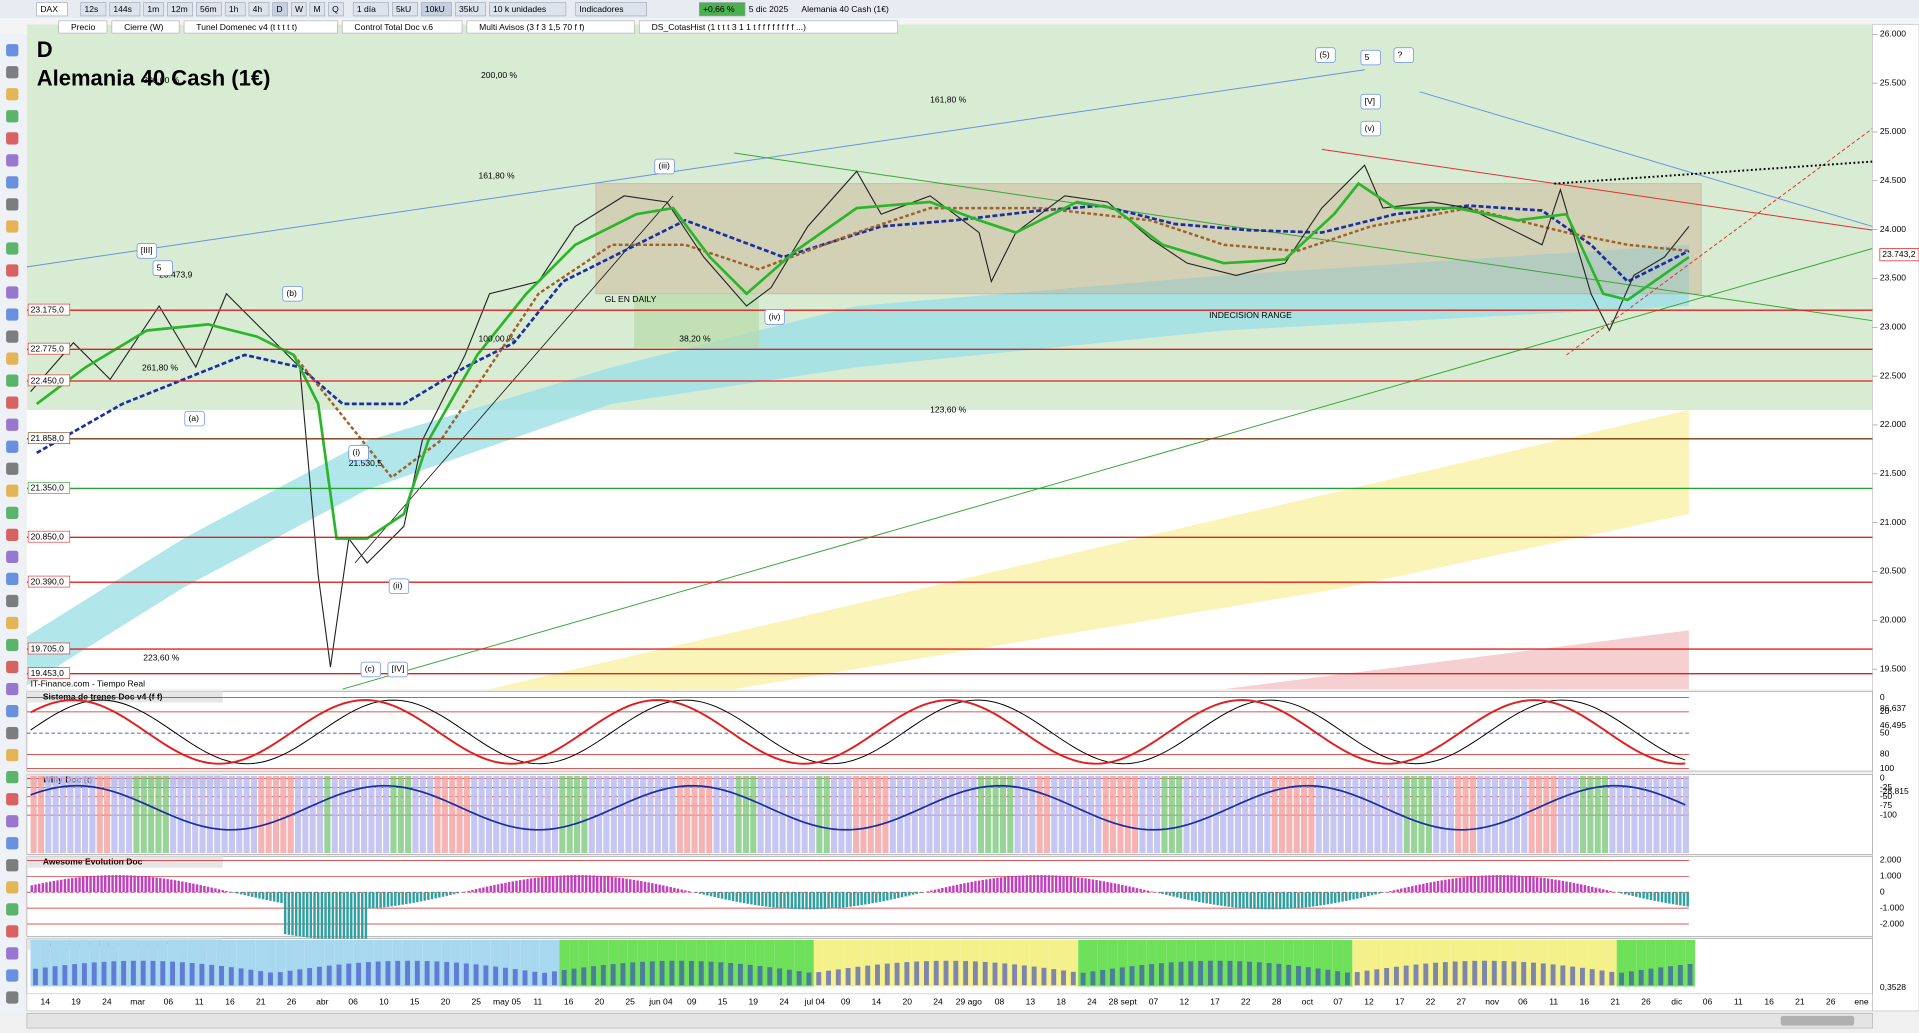  I want to click on button-label: W, so click(299, 9).